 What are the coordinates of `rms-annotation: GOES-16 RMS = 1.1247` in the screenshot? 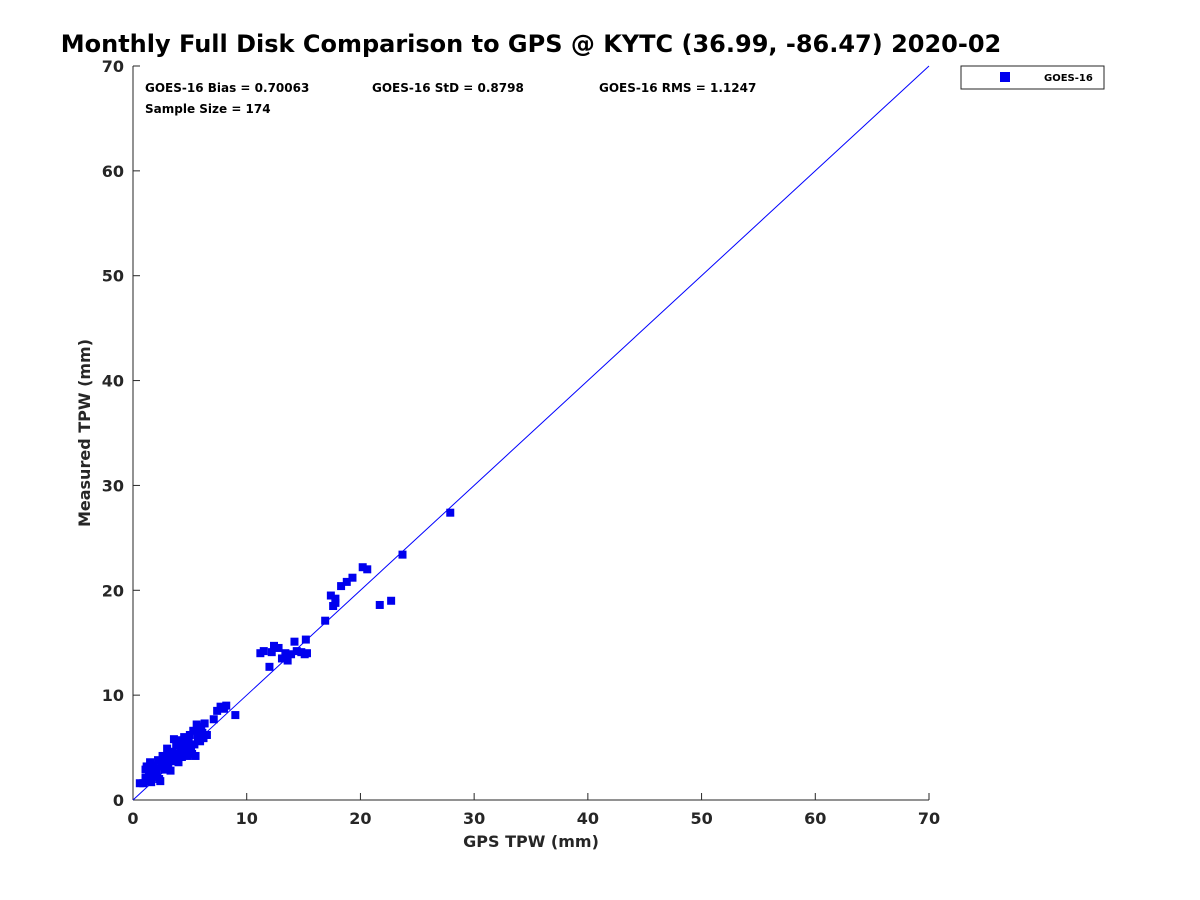 It's located at (677, 88).